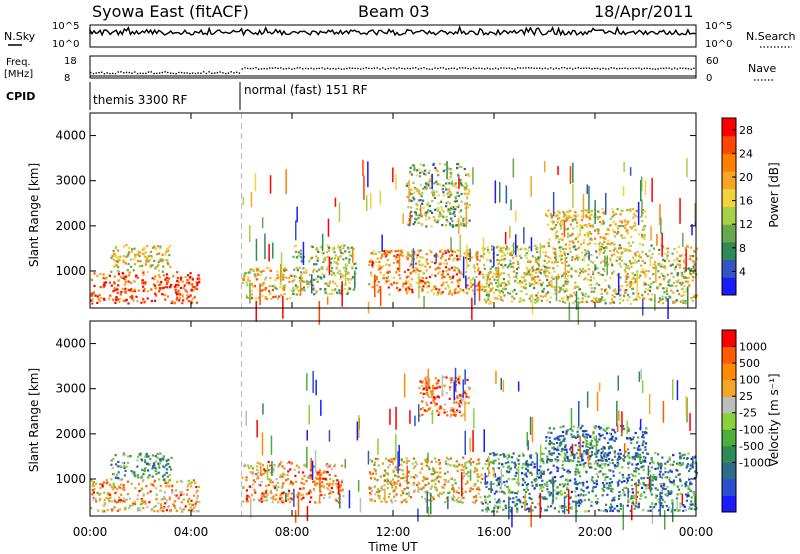  Describe the element at coordinates (393, 36) in the screenshot. I see `noise-panel-frame` at that location.